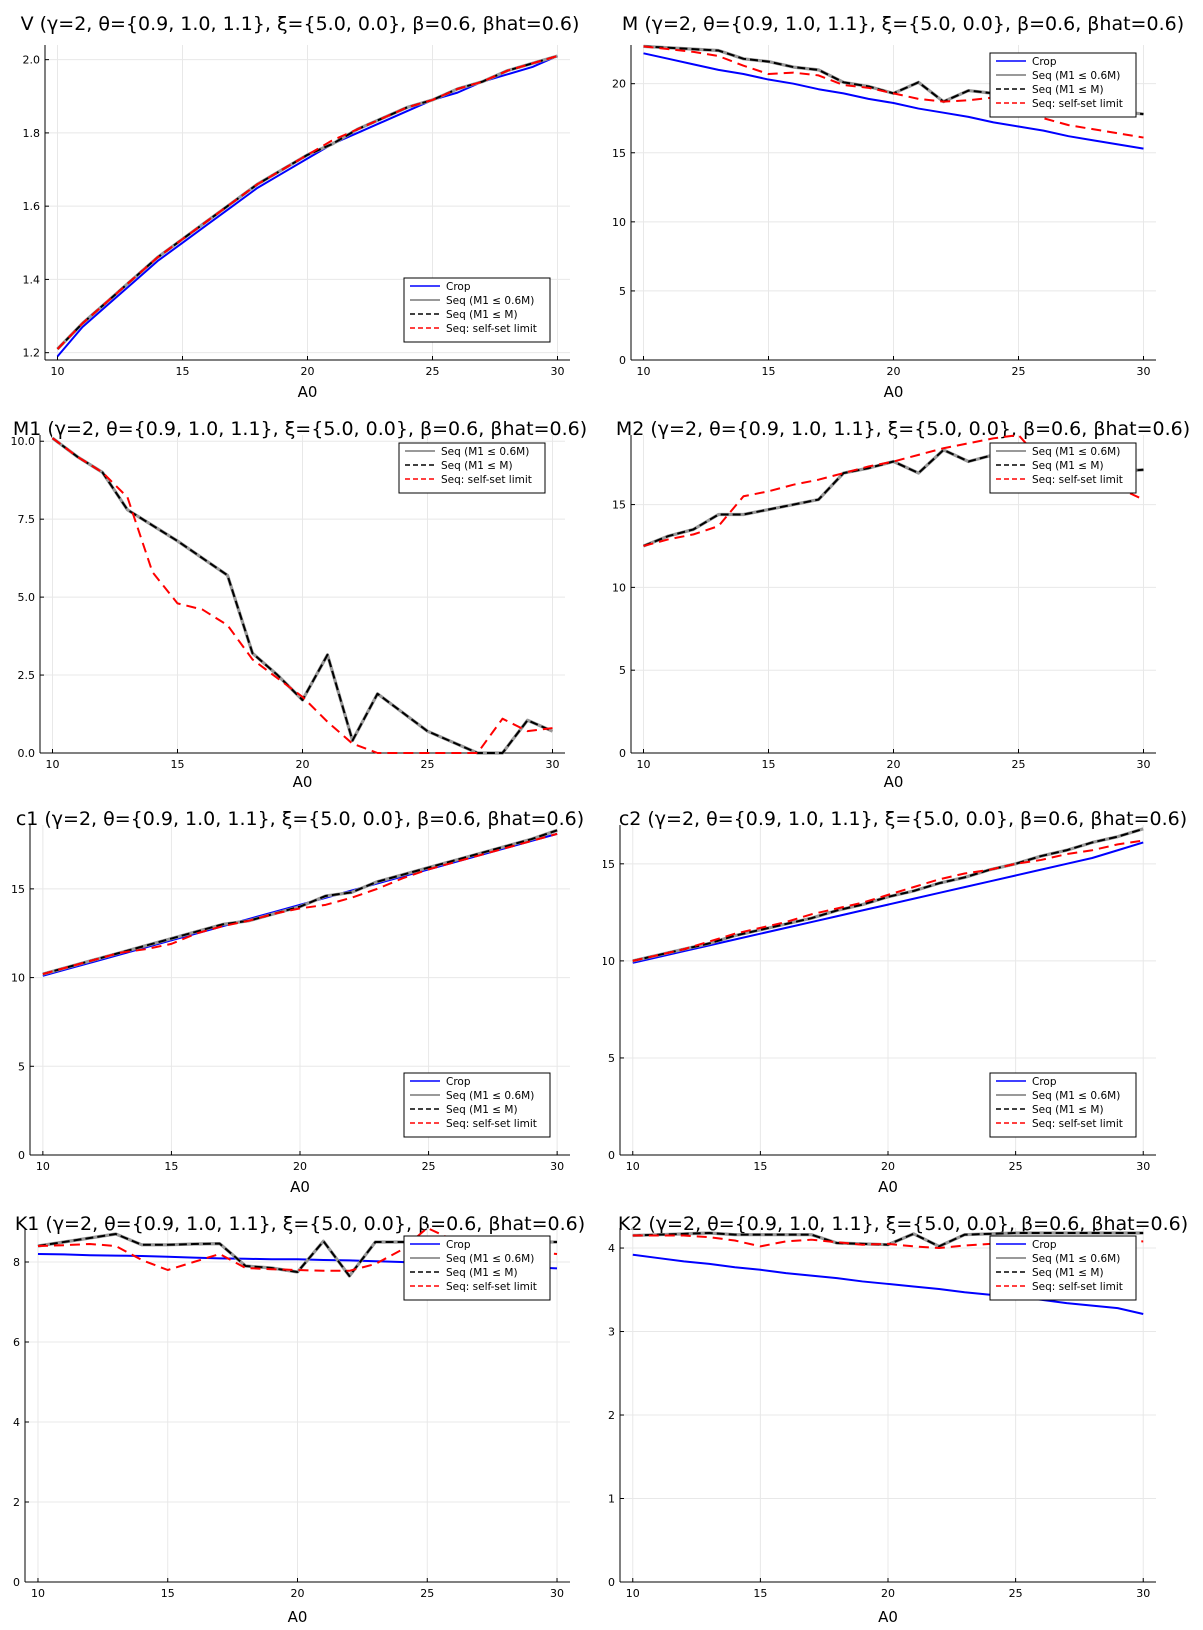 The width and height of the screenshot is (1203, 1630). Describe the element at coordinates (611, 1248) in the screenshot. I see `y-tick-label: 4` at that location.